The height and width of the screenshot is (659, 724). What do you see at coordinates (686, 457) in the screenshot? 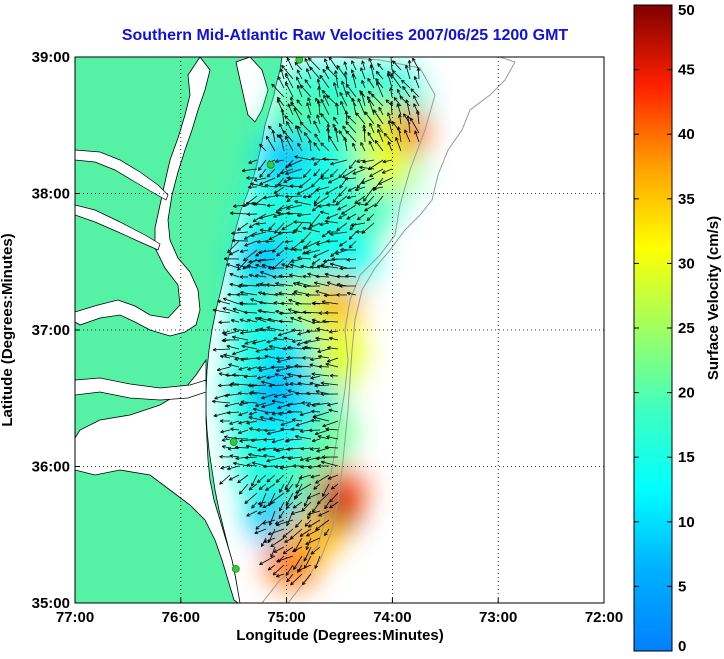
I see `colorbar-tick-label: 15` at bounding box center [686, 457].